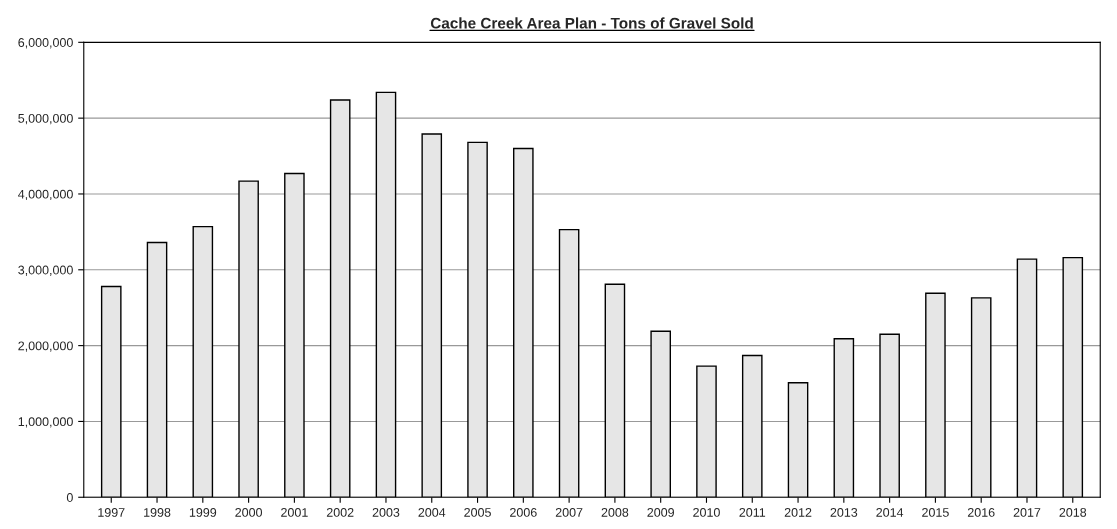 This screenshot has height=529, width=1117. What do you see at coordinates (45, 346) in the screenshot?
I see `y-tick-label: 2,000,000` at bounding box center [45, 346].